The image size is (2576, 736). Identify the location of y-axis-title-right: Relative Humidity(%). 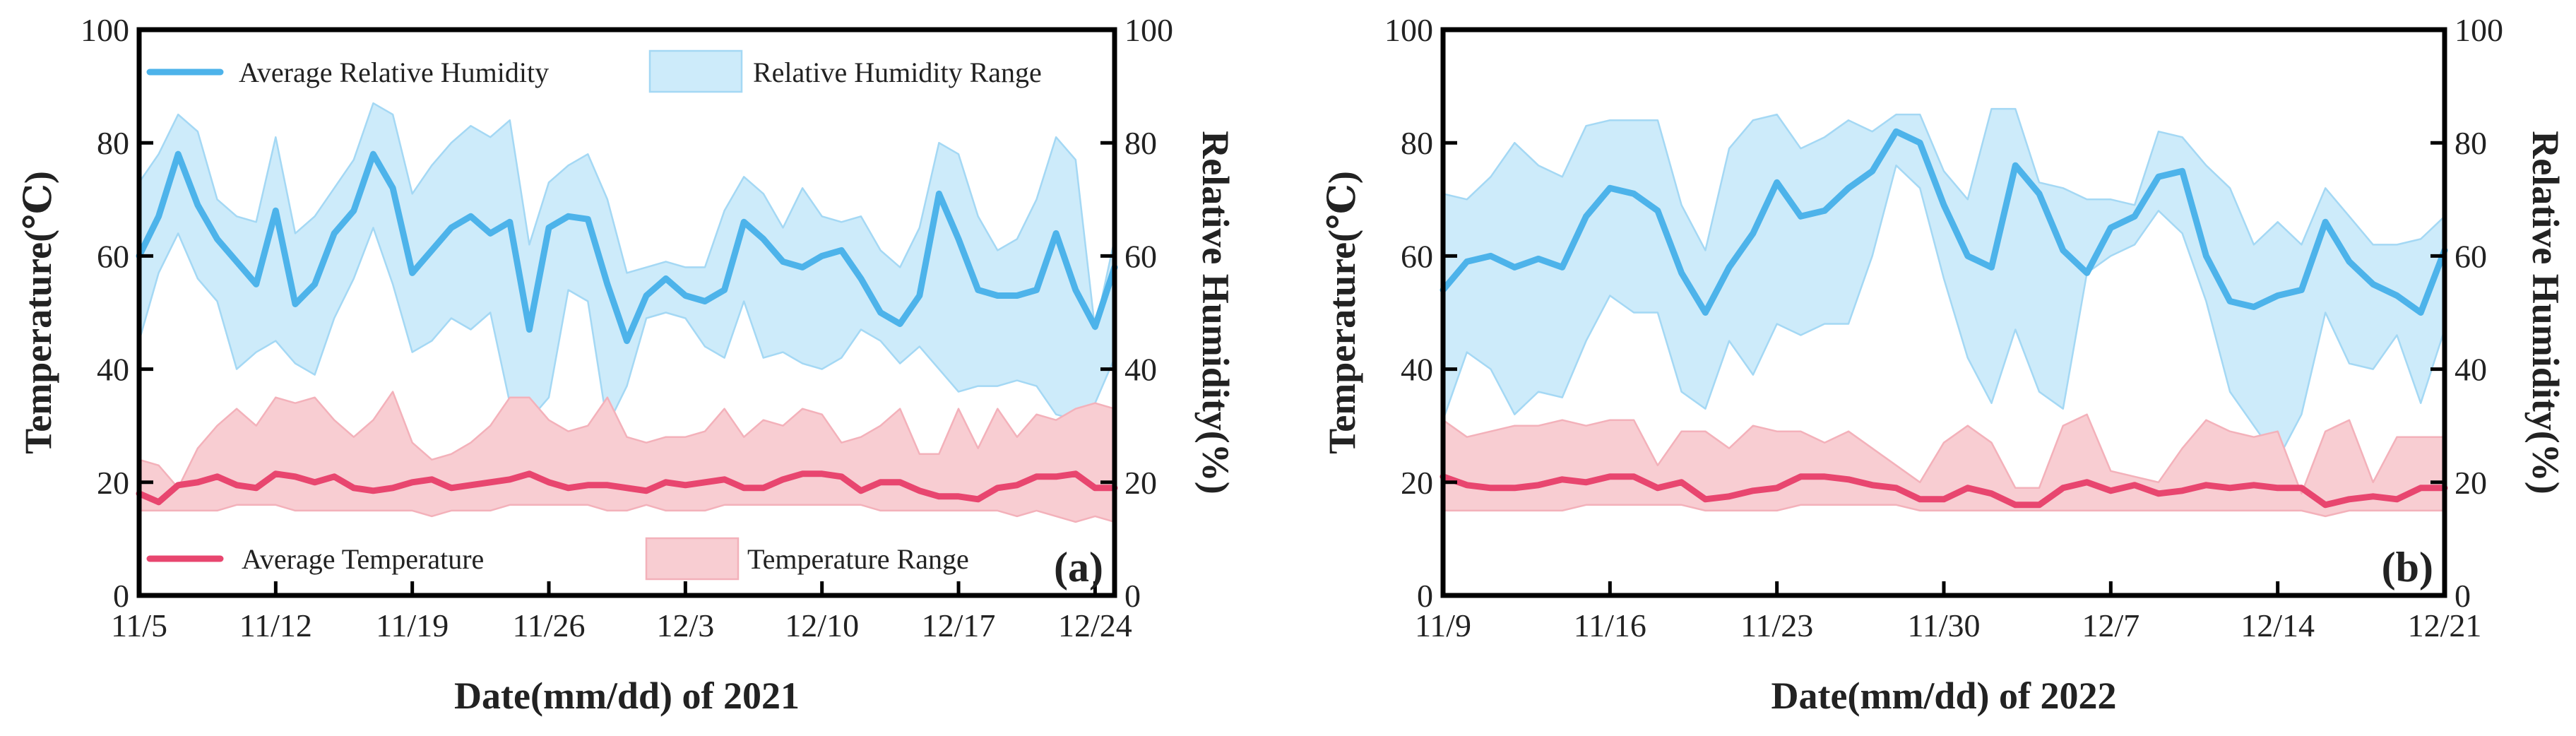
(1215, 312).